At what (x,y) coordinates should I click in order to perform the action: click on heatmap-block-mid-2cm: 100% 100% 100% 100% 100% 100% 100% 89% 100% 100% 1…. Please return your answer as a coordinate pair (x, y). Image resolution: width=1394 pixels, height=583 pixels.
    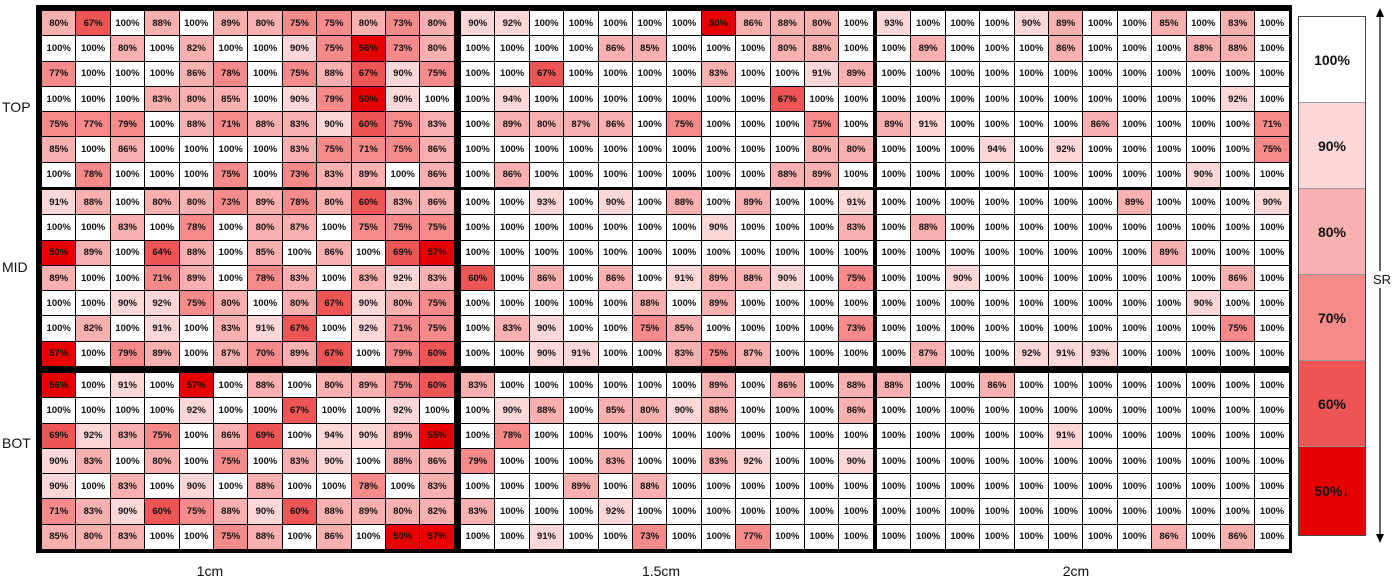
    Looking at the image, I should click on (1083, 278).